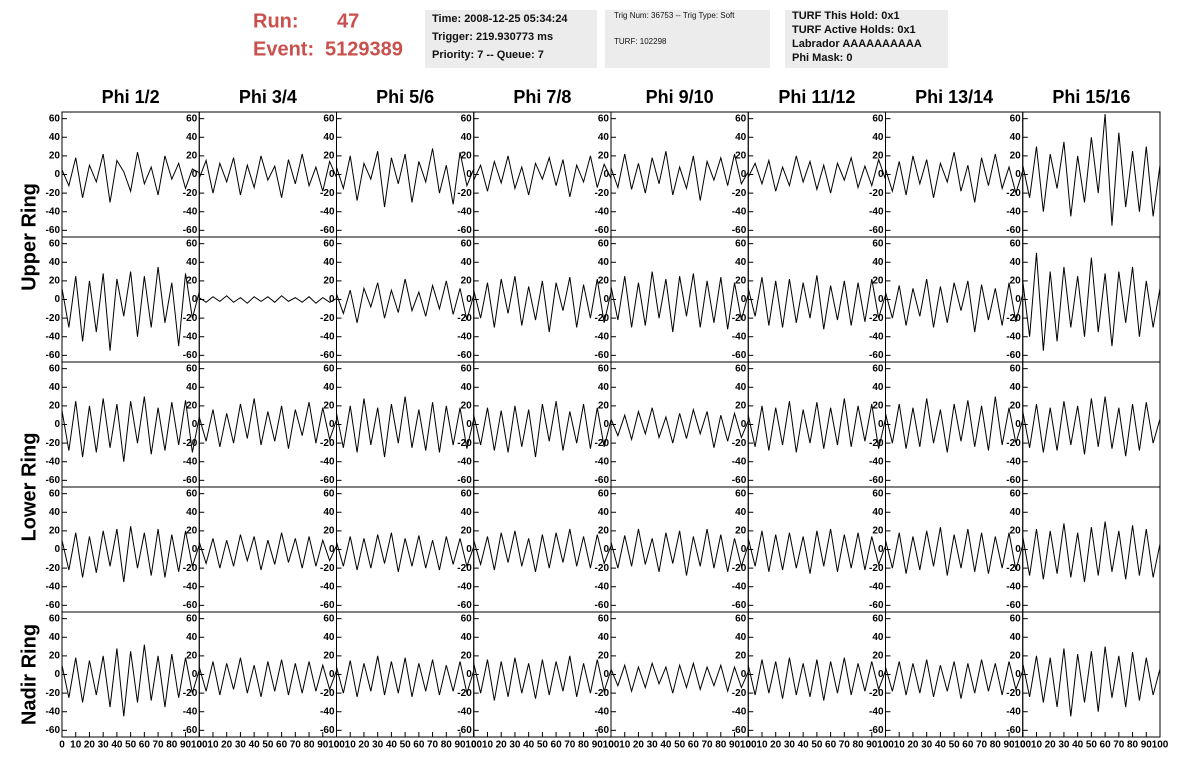 The width and height of the screenshot is (1196, 772). Describe the element at coordinates (405, 97) in the screenshot. I see `column-title: Phi 5/6` at that location.